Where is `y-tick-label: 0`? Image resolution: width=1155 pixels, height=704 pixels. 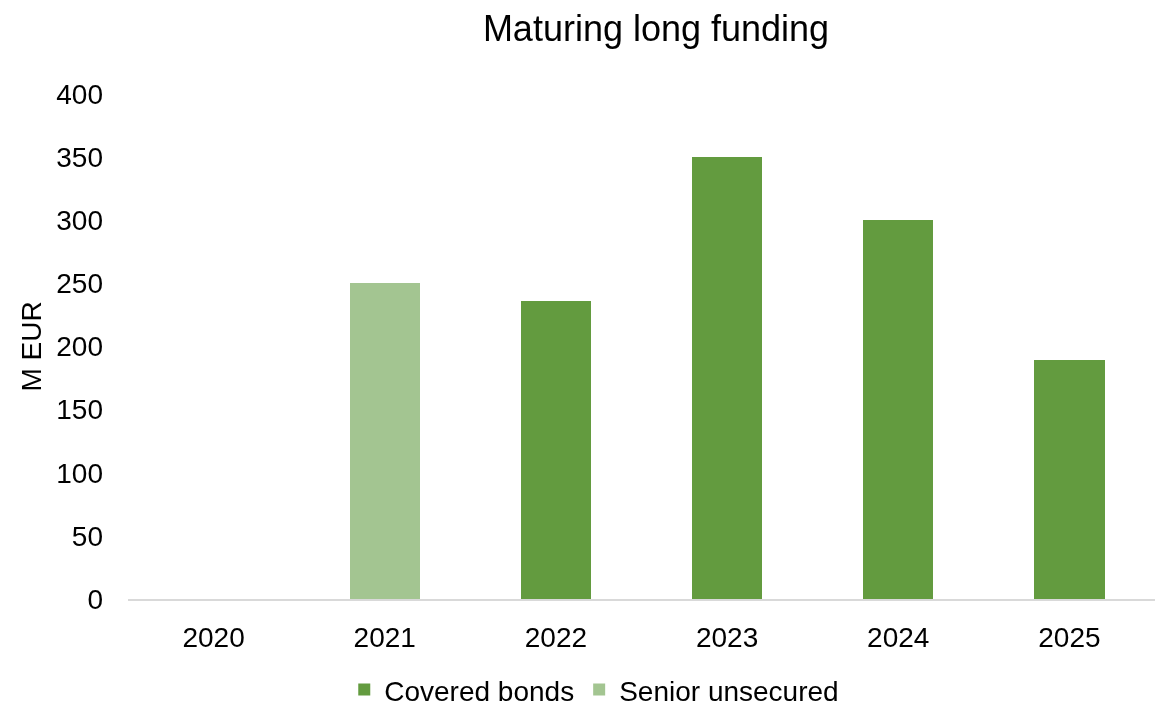
y-tick-label: 0 is located at coordinates (95, 599).